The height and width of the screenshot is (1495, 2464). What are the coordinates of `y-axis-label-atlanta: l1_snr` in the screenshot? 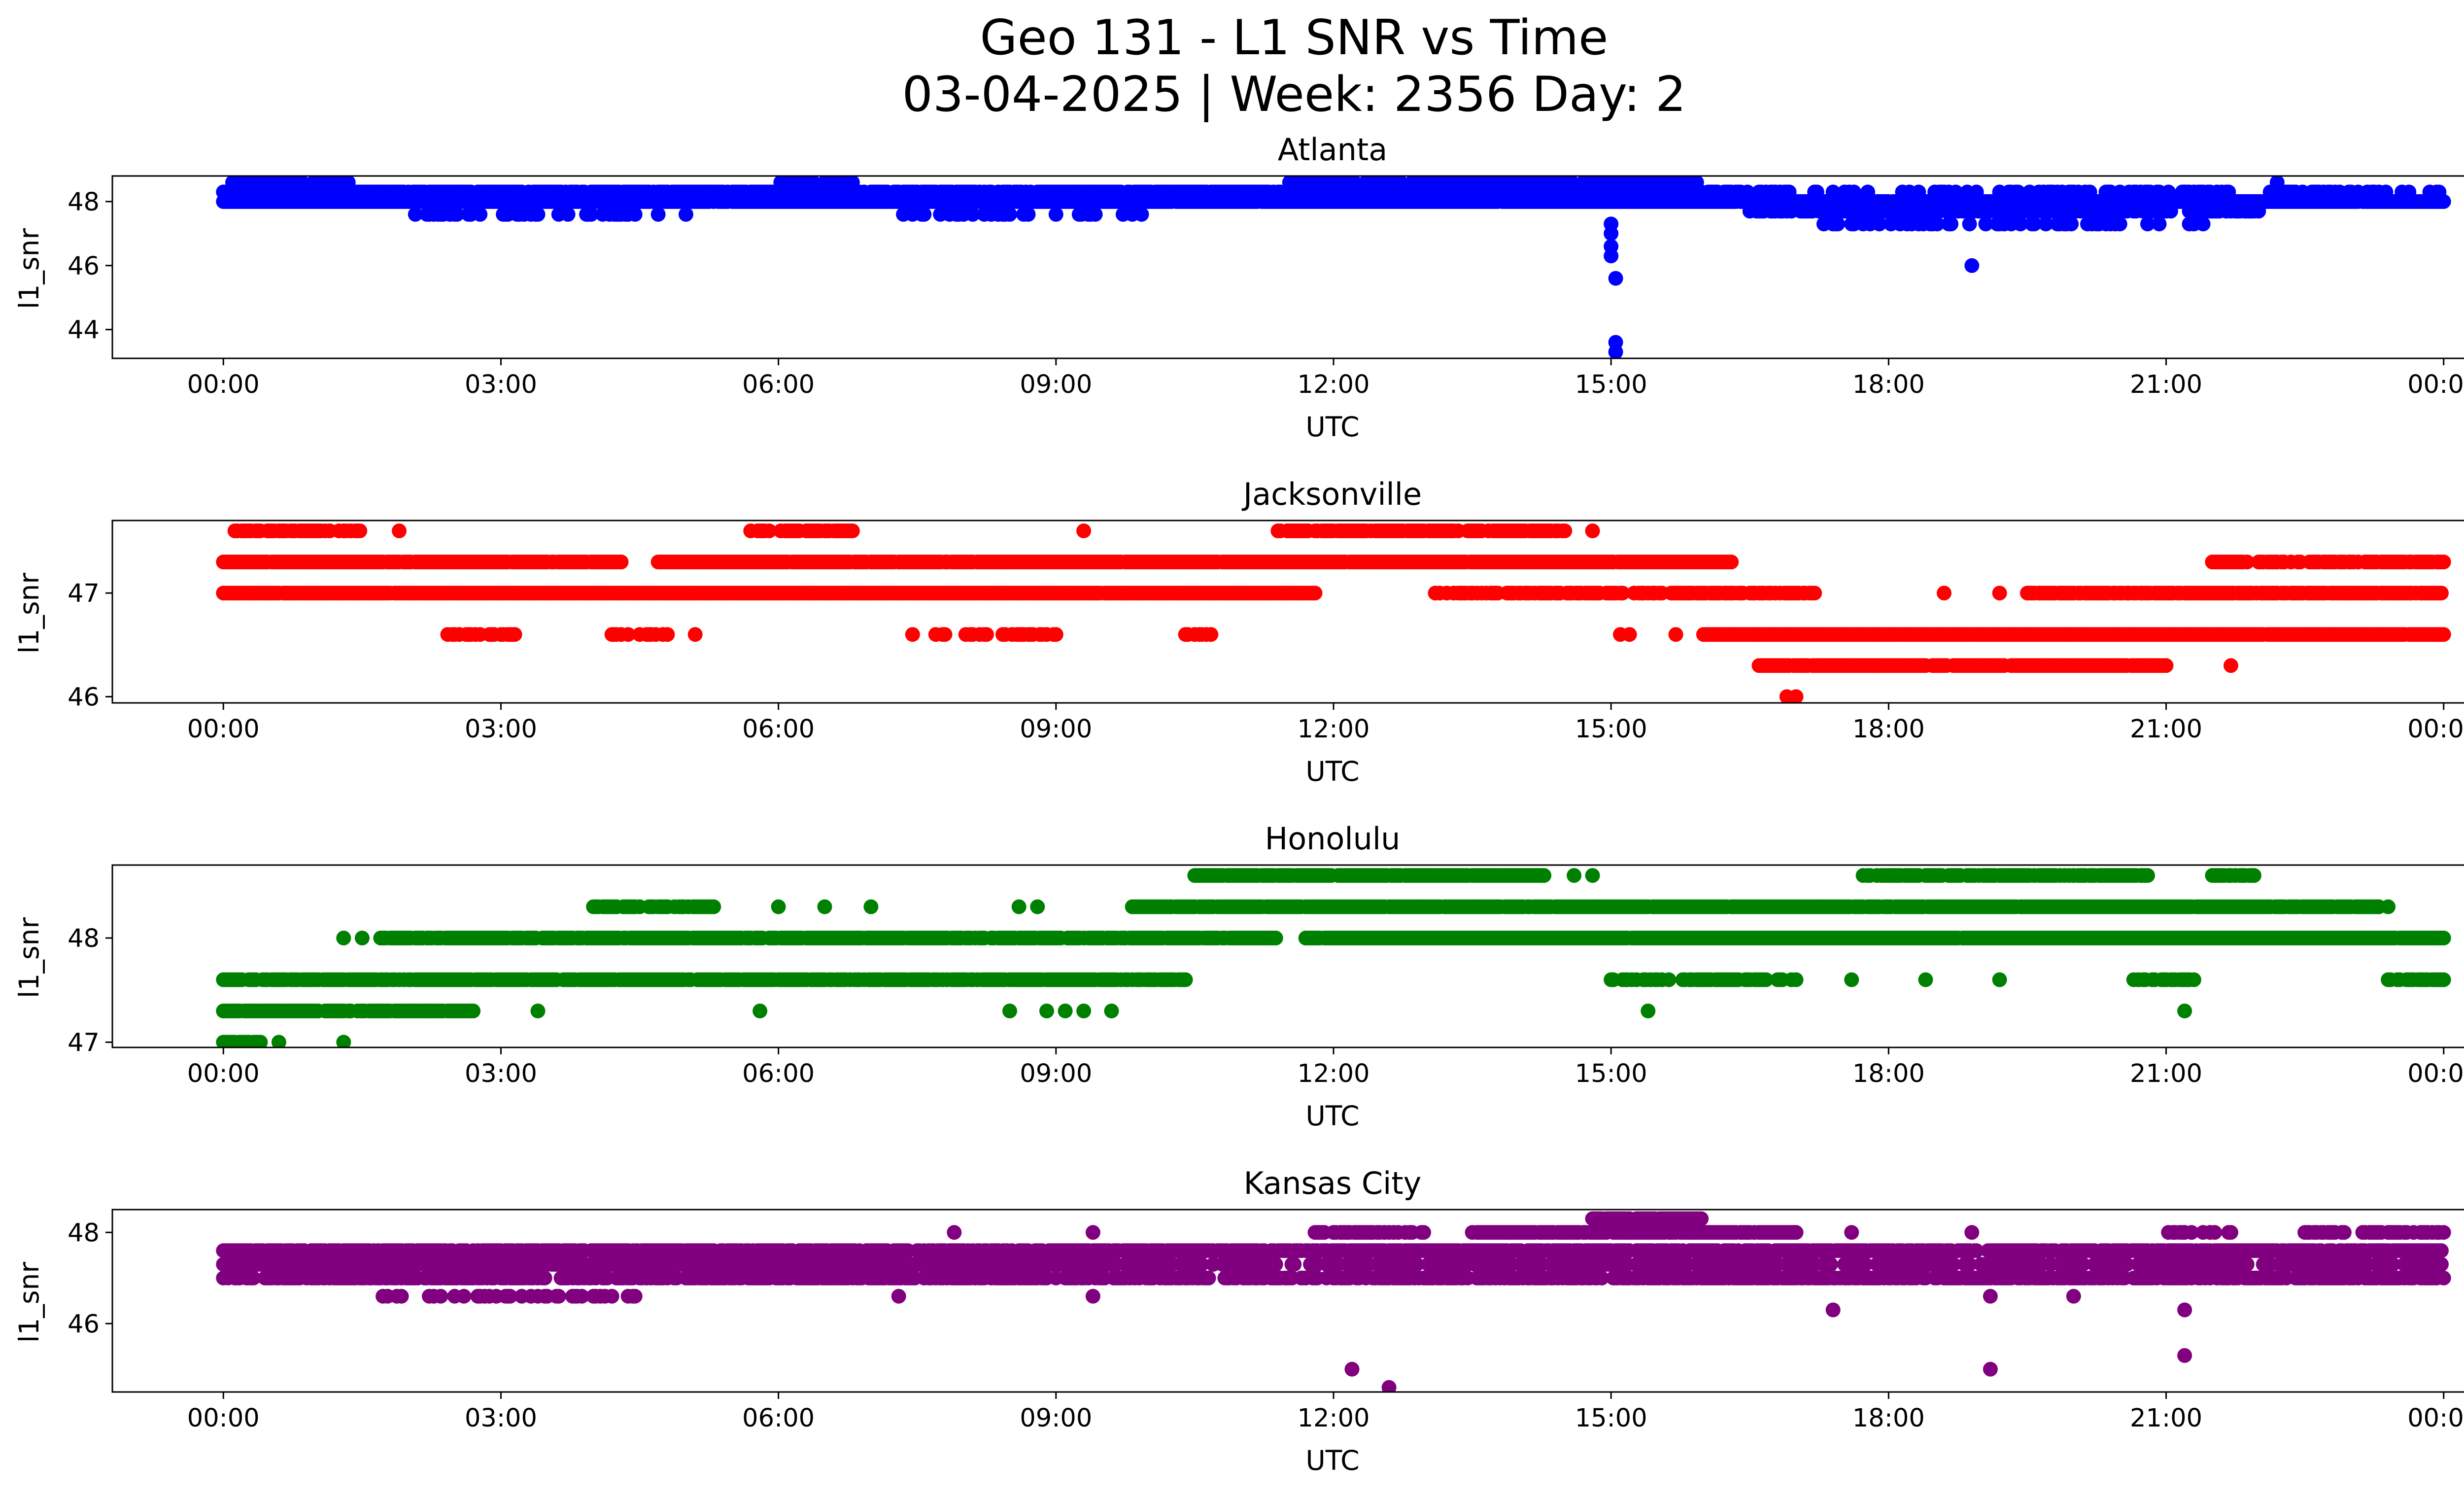 It's located at (29, 268).